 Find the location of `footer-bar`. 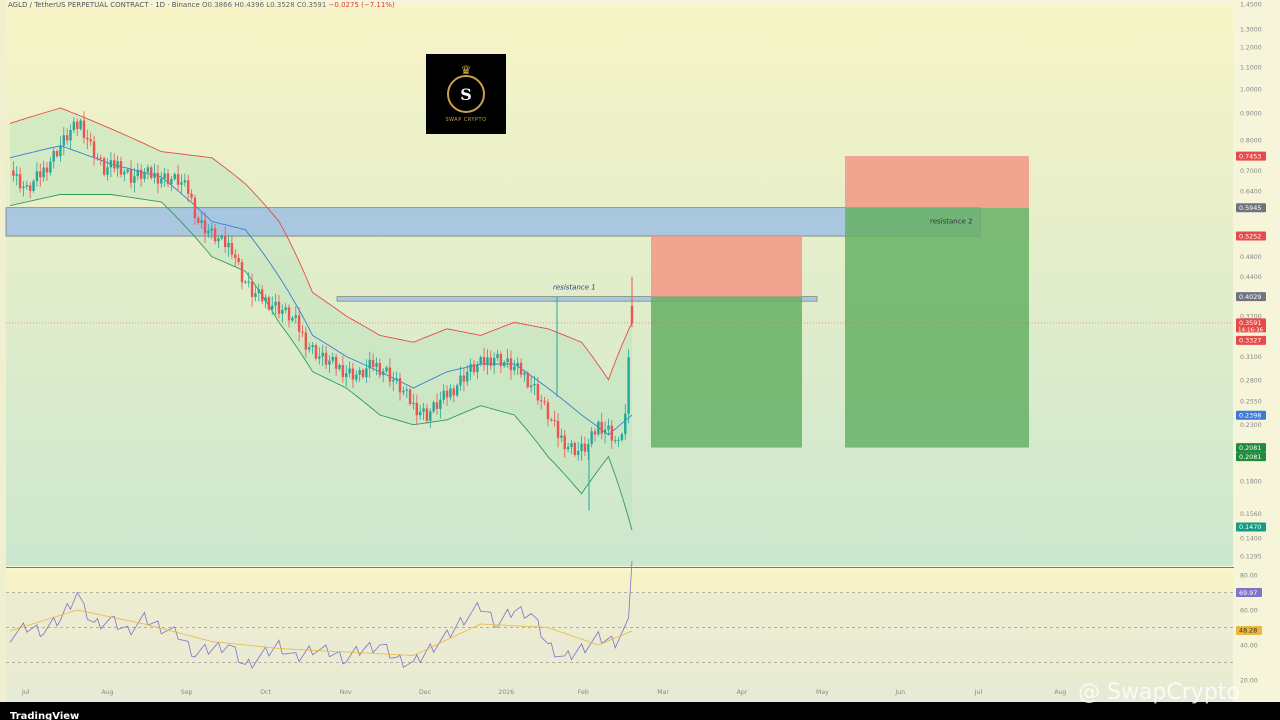

footer-bar is located at coordinates (640, 711).